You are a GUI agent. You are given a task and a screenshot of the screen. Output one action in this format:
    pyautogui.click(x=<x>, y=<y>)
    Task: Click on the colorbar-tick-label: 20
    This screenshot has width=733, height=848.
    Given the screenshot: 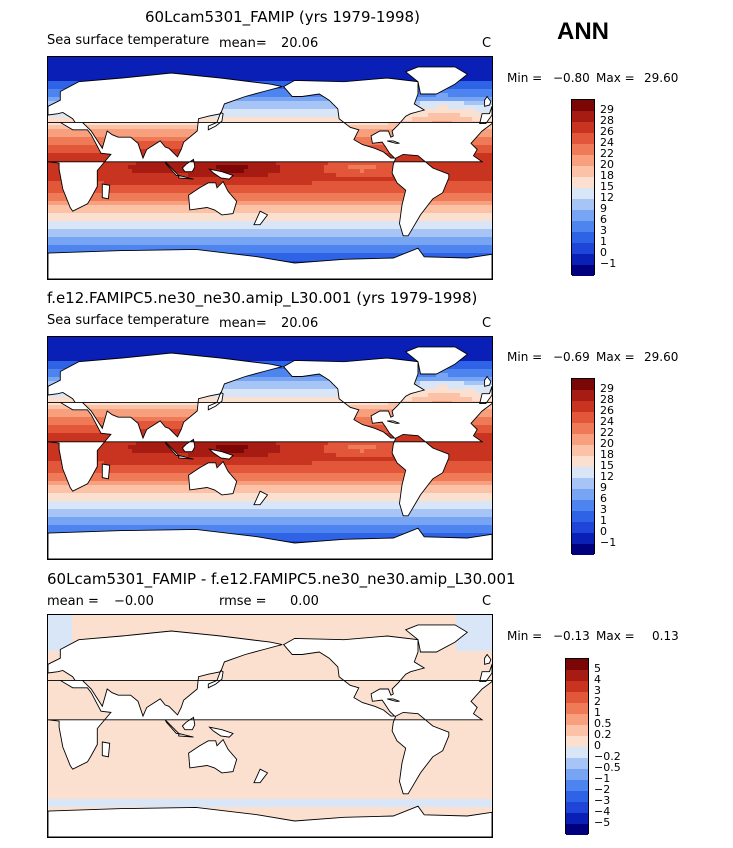 What is the action you would take?
    pyautogui.click(x=607, y=164)
    